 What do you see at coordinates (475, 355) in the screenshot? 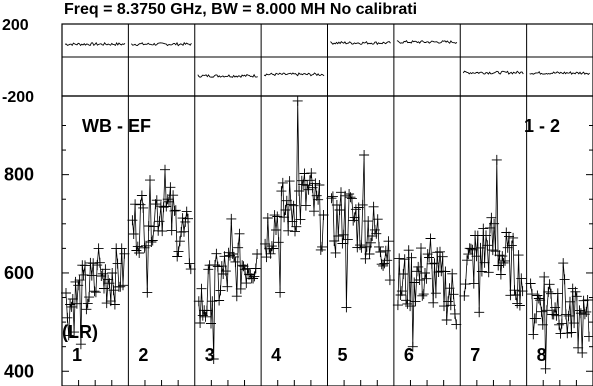
I see `segment-label-7: 7` at bounding box center [475, 355].